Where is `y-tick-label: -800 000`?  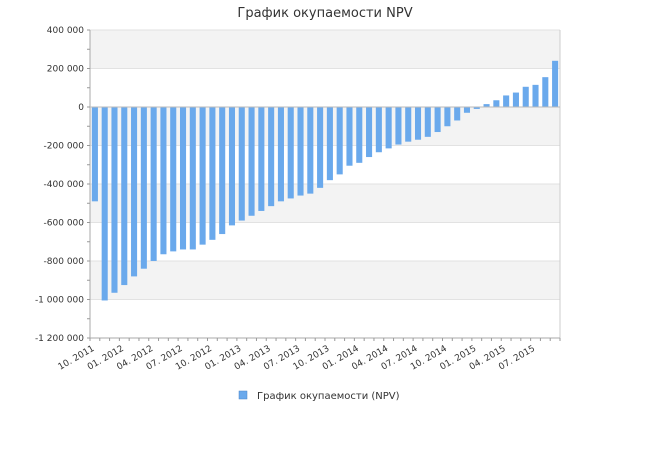 y-tick-label: -800 000 is located at coordinates (64, 262).